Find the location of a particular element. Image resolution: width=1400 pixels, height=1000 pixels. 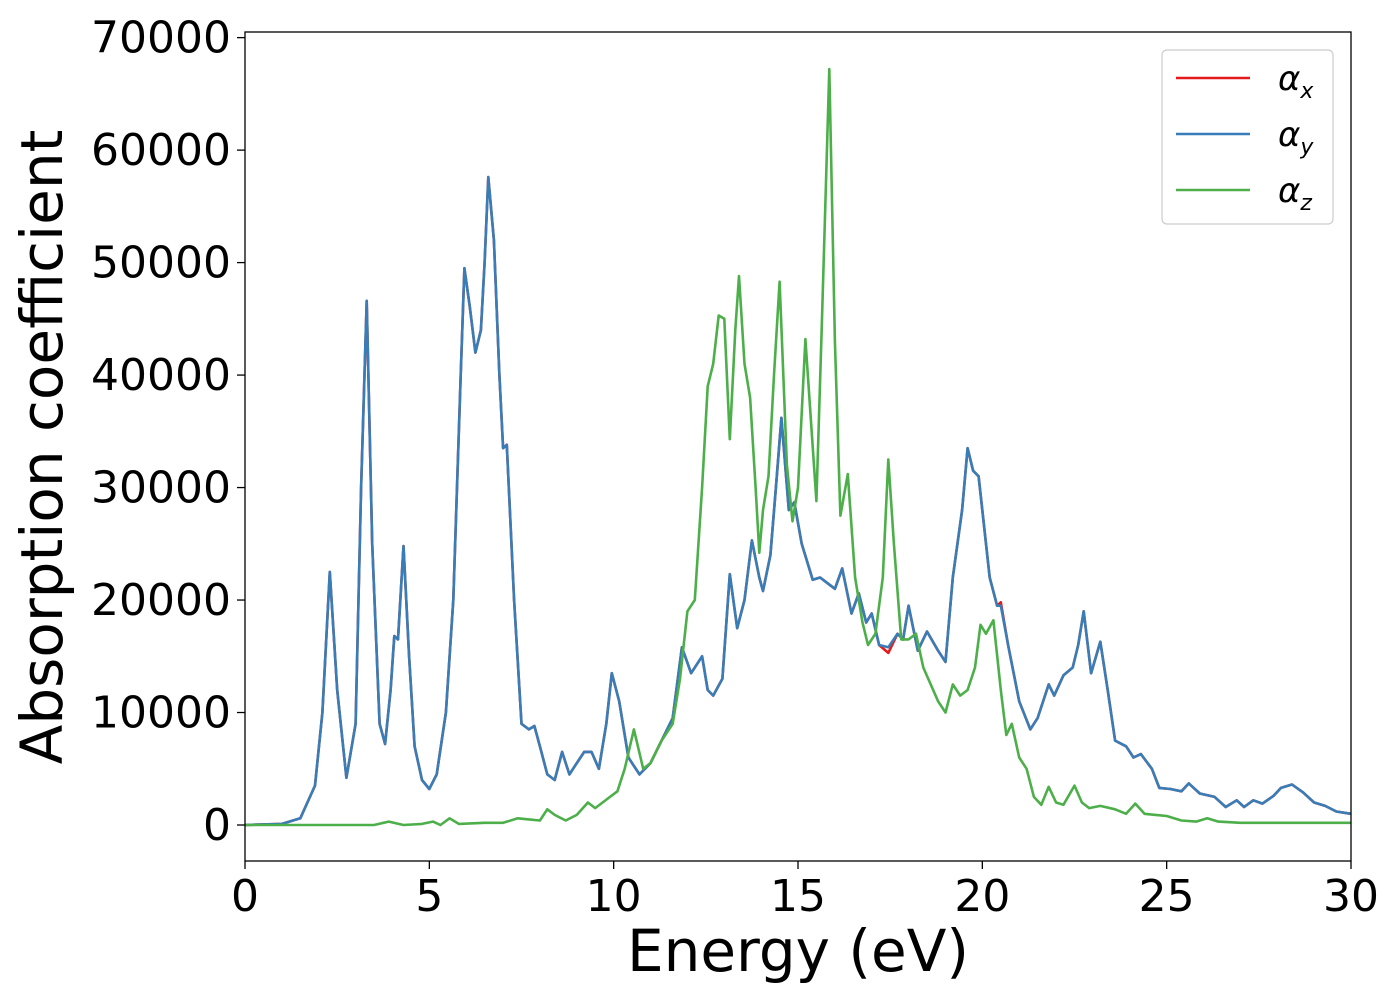

y-tick-label: 30000 is located at coordinates (161, 488).